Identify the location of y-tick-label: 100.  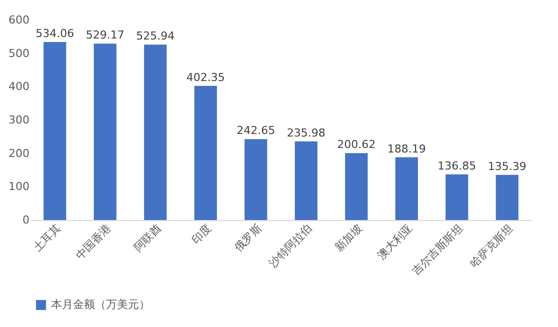
(19, 187).